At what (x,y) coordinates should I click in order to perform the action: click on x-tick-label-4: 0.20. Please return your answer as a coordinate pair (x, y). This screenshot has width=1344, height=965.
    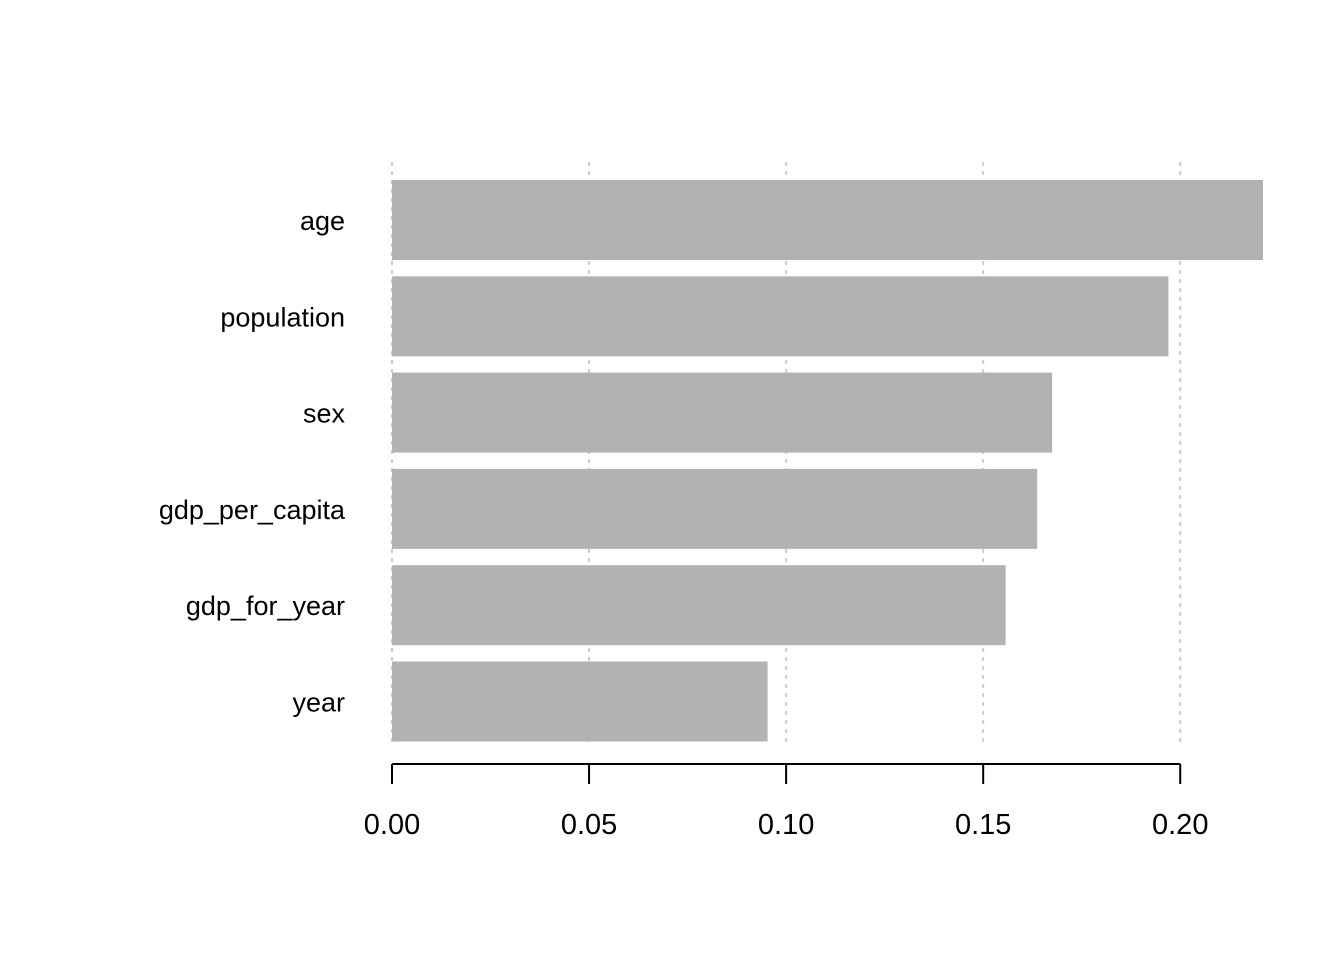
    Looking at the image, I should click on (1180, 825).